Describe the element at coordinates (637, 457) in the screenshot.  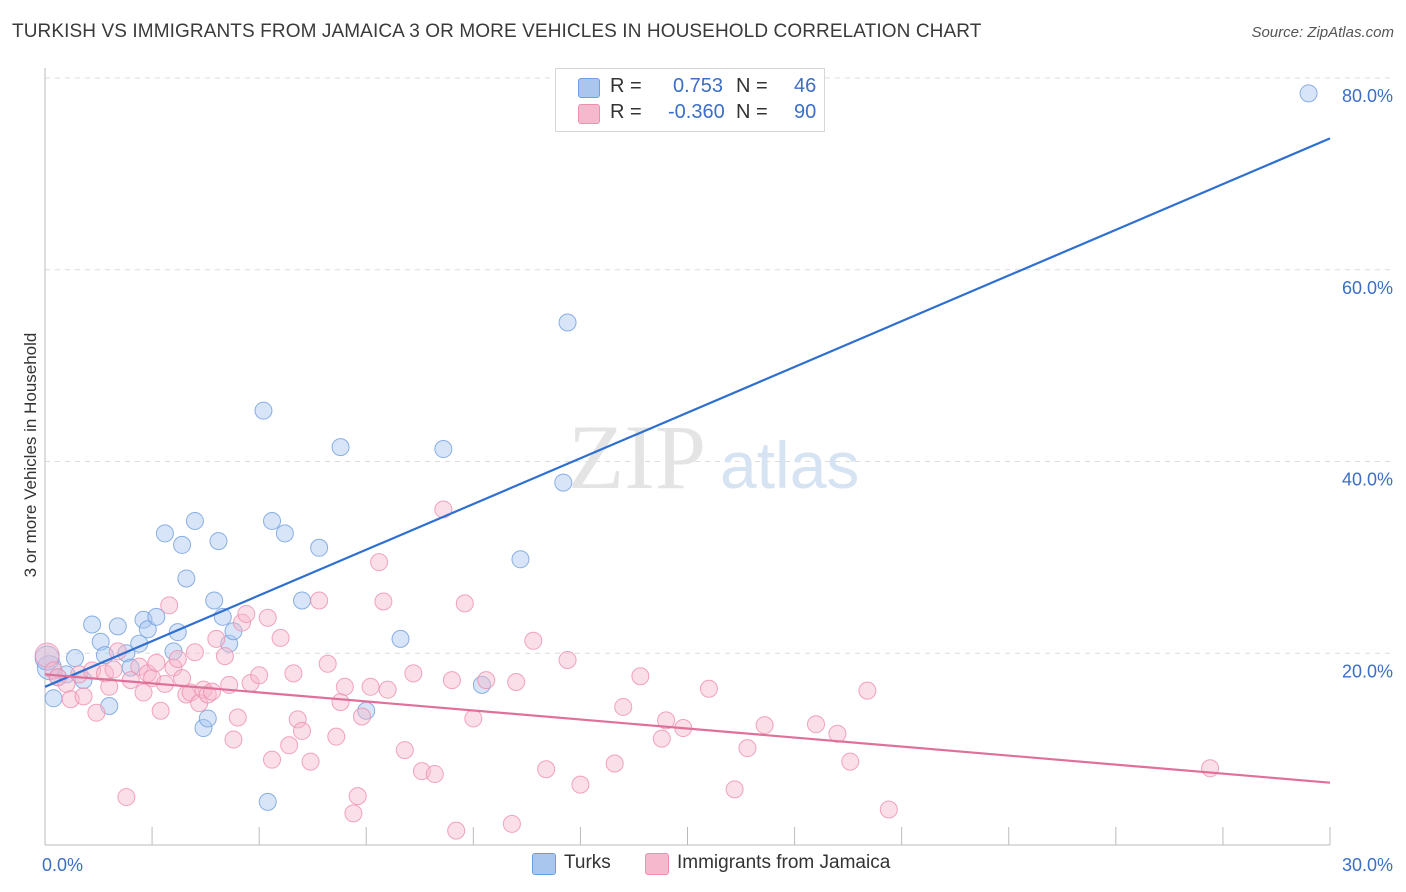
I see `watermark-zip: ZIP` at that location.